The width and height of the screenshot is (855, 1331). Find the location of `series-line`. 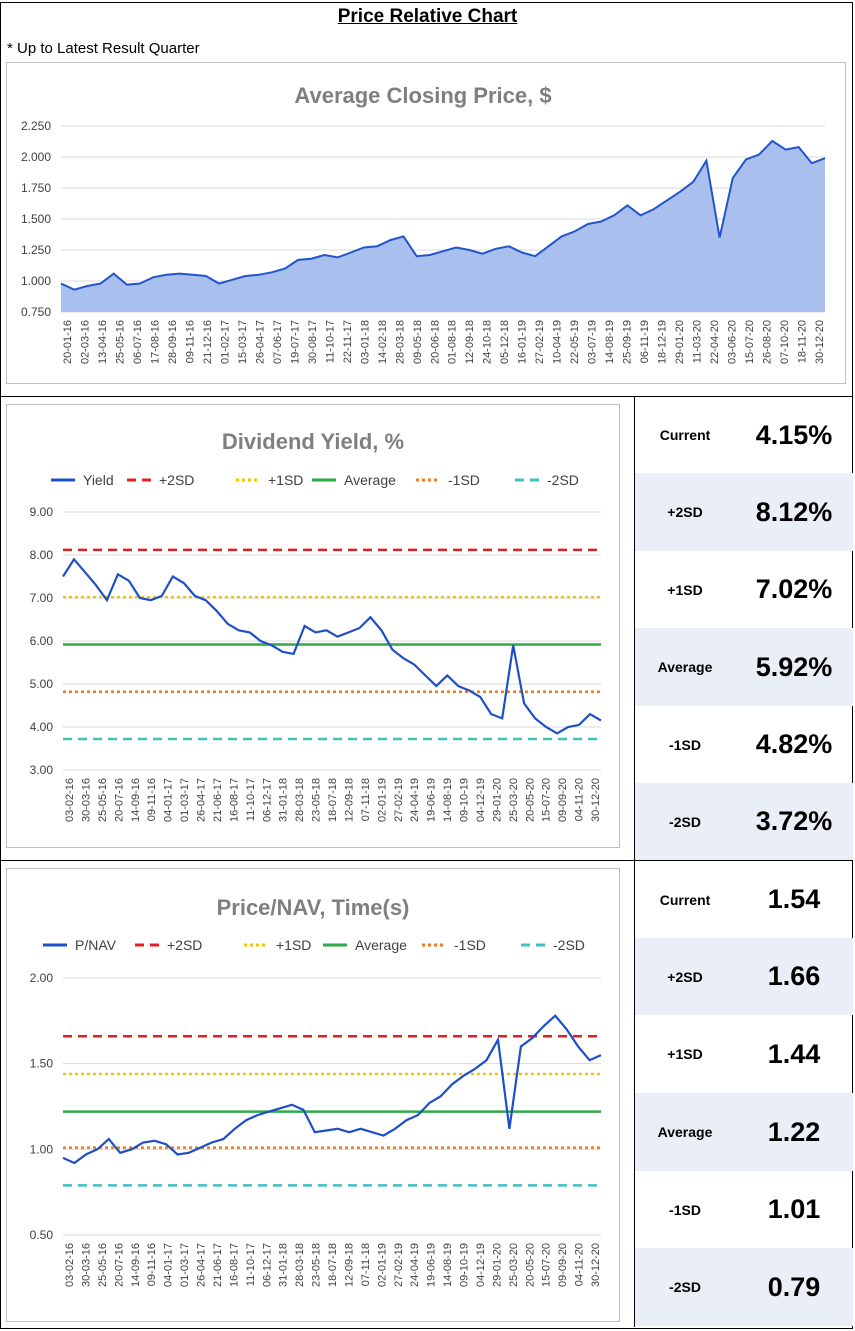

series-line is located at coordinates (332, 1089).